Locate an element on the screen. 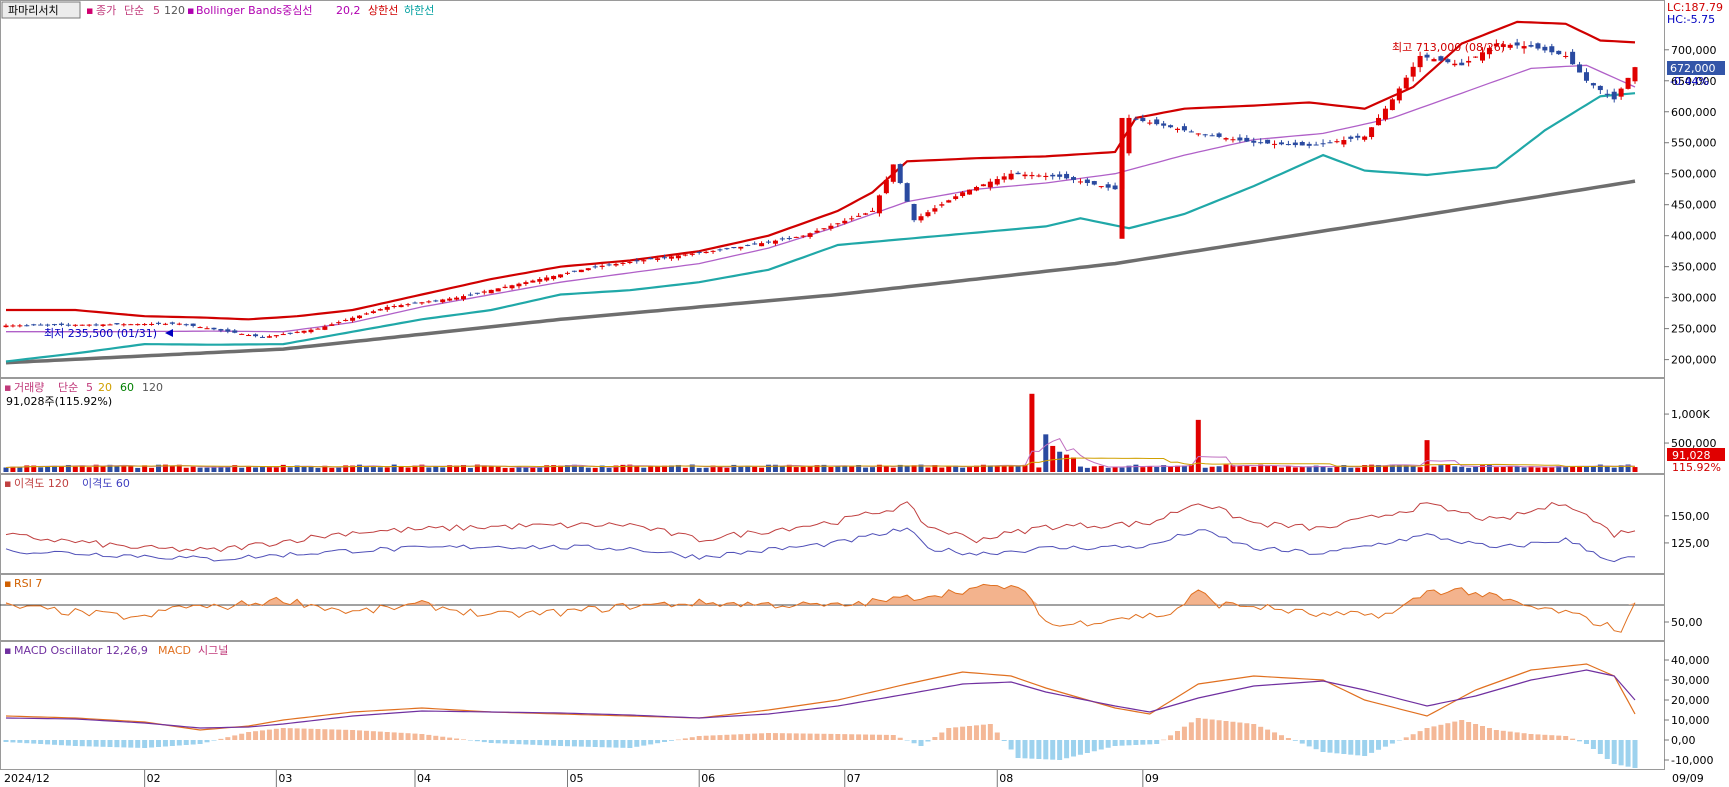 Image resolution: width=1729 pixels, height=787 pixels. disparity-y-axis: 150,00 125,00 is located at coordinates (1687, 530).